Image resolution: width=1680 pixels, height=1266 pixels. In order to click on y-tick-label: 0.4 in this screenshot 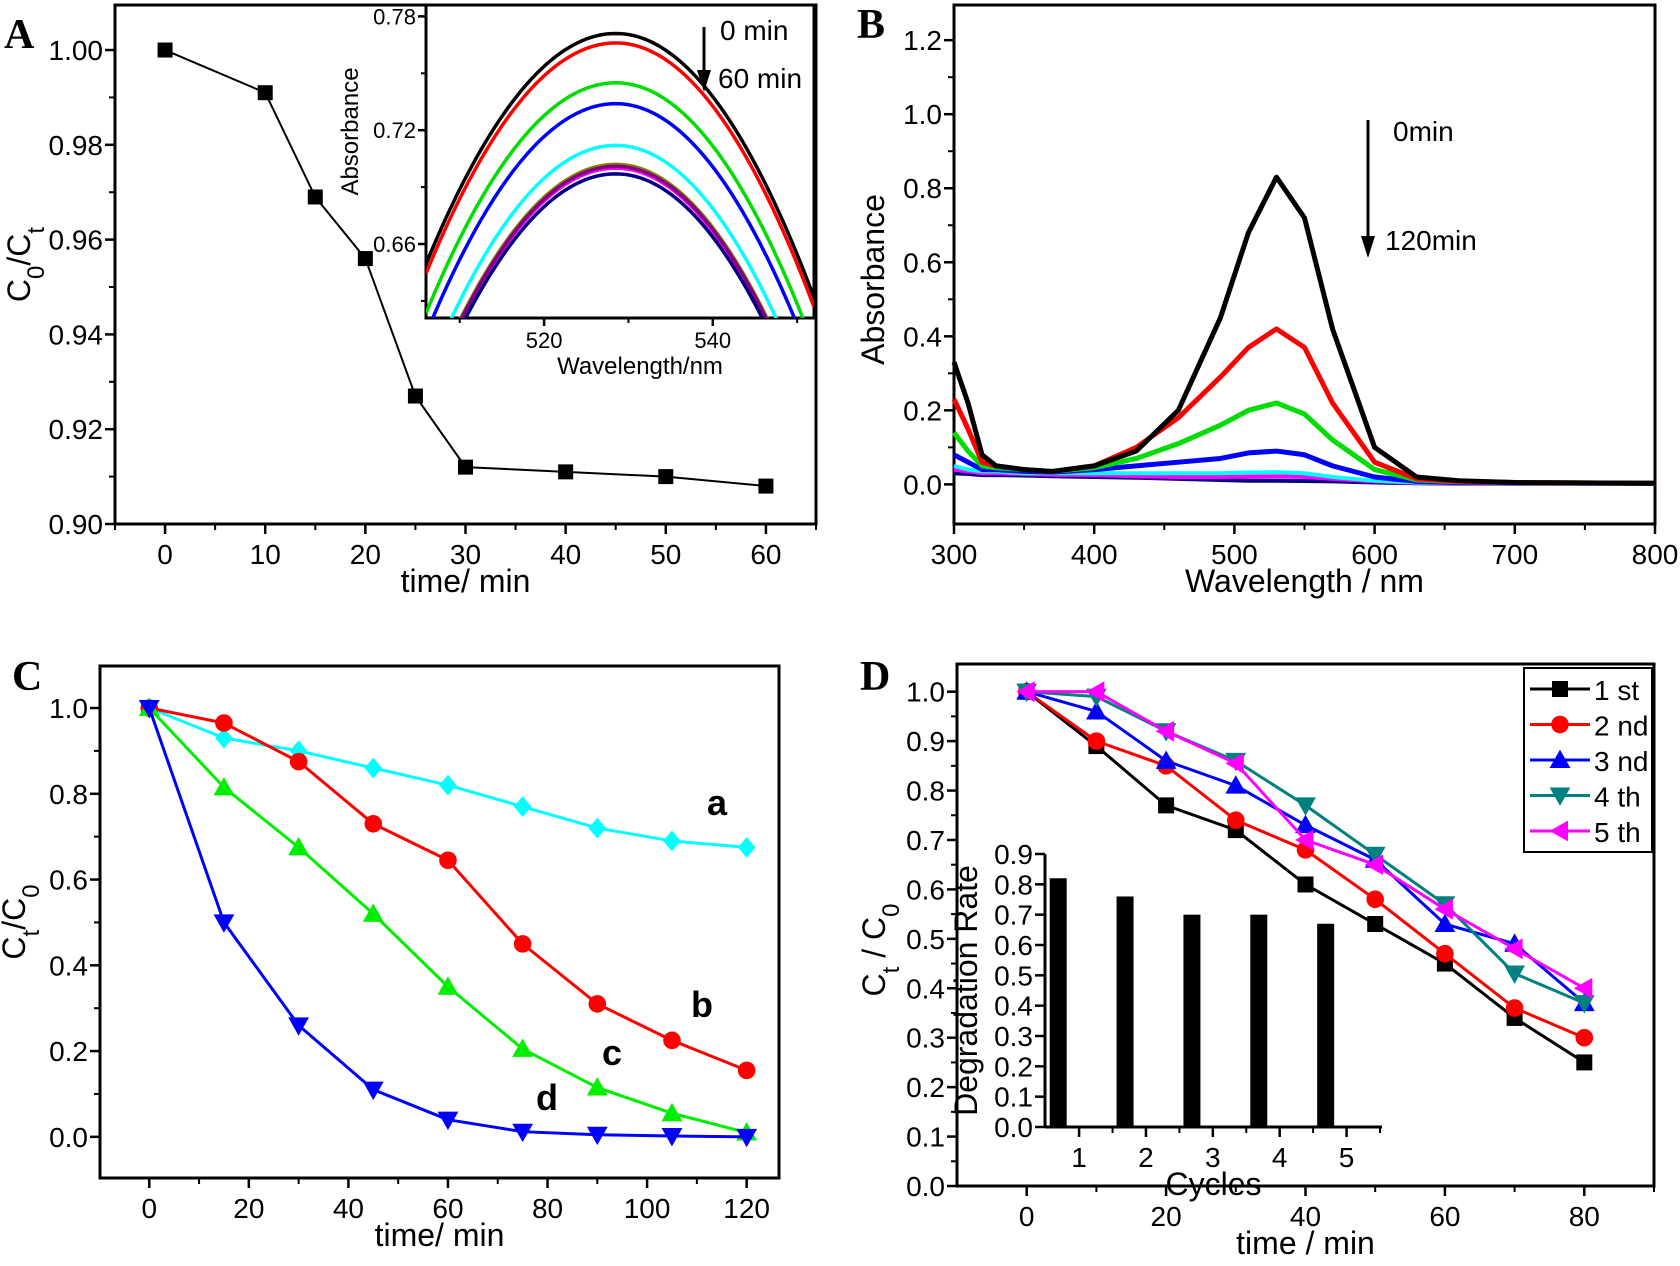, I will do `click(68, 965)`.